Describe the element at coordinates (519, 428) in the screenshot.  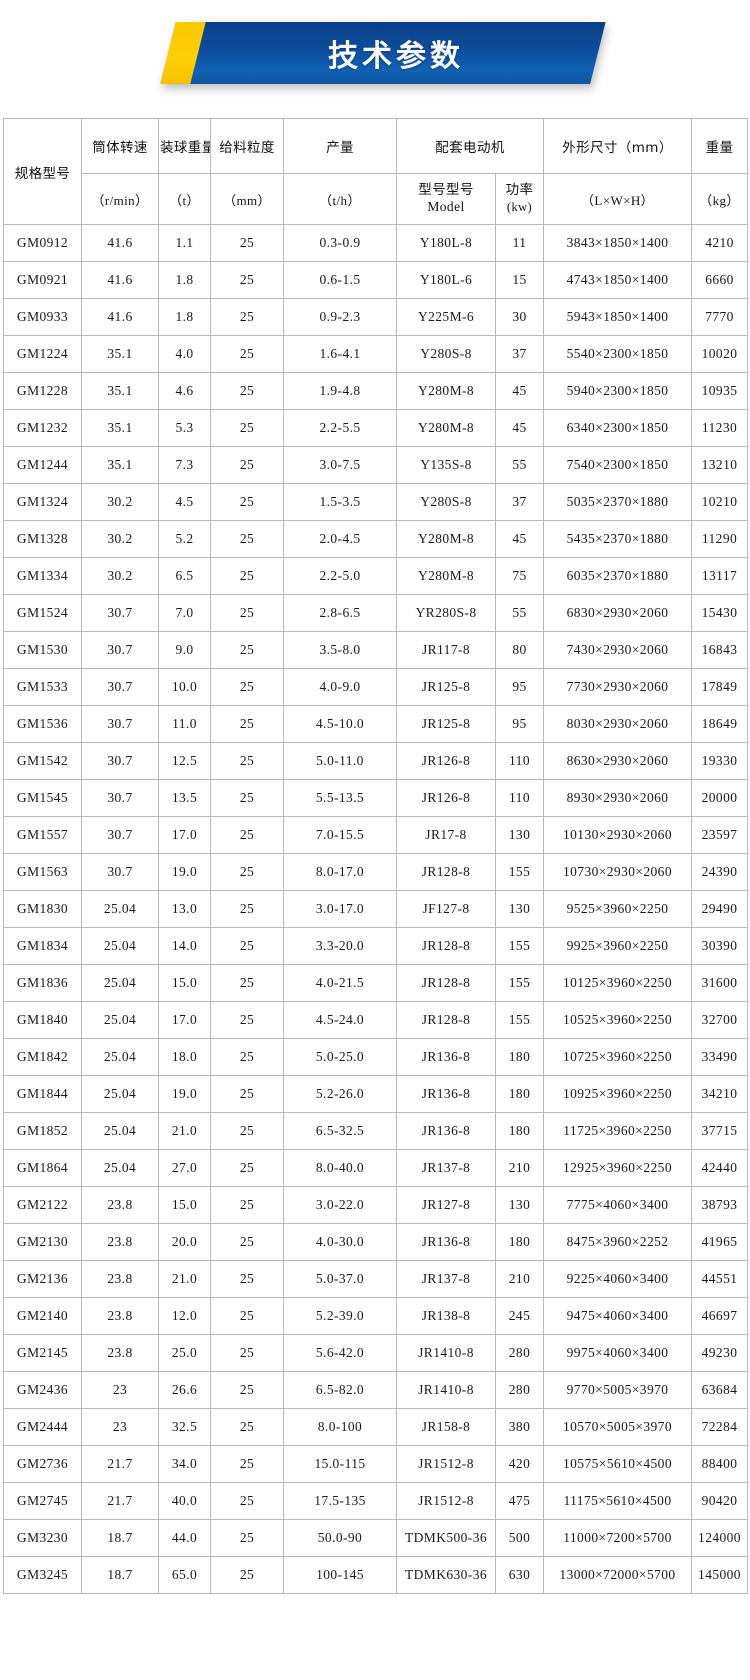
I see `cell-motor-power: 45` at that location.